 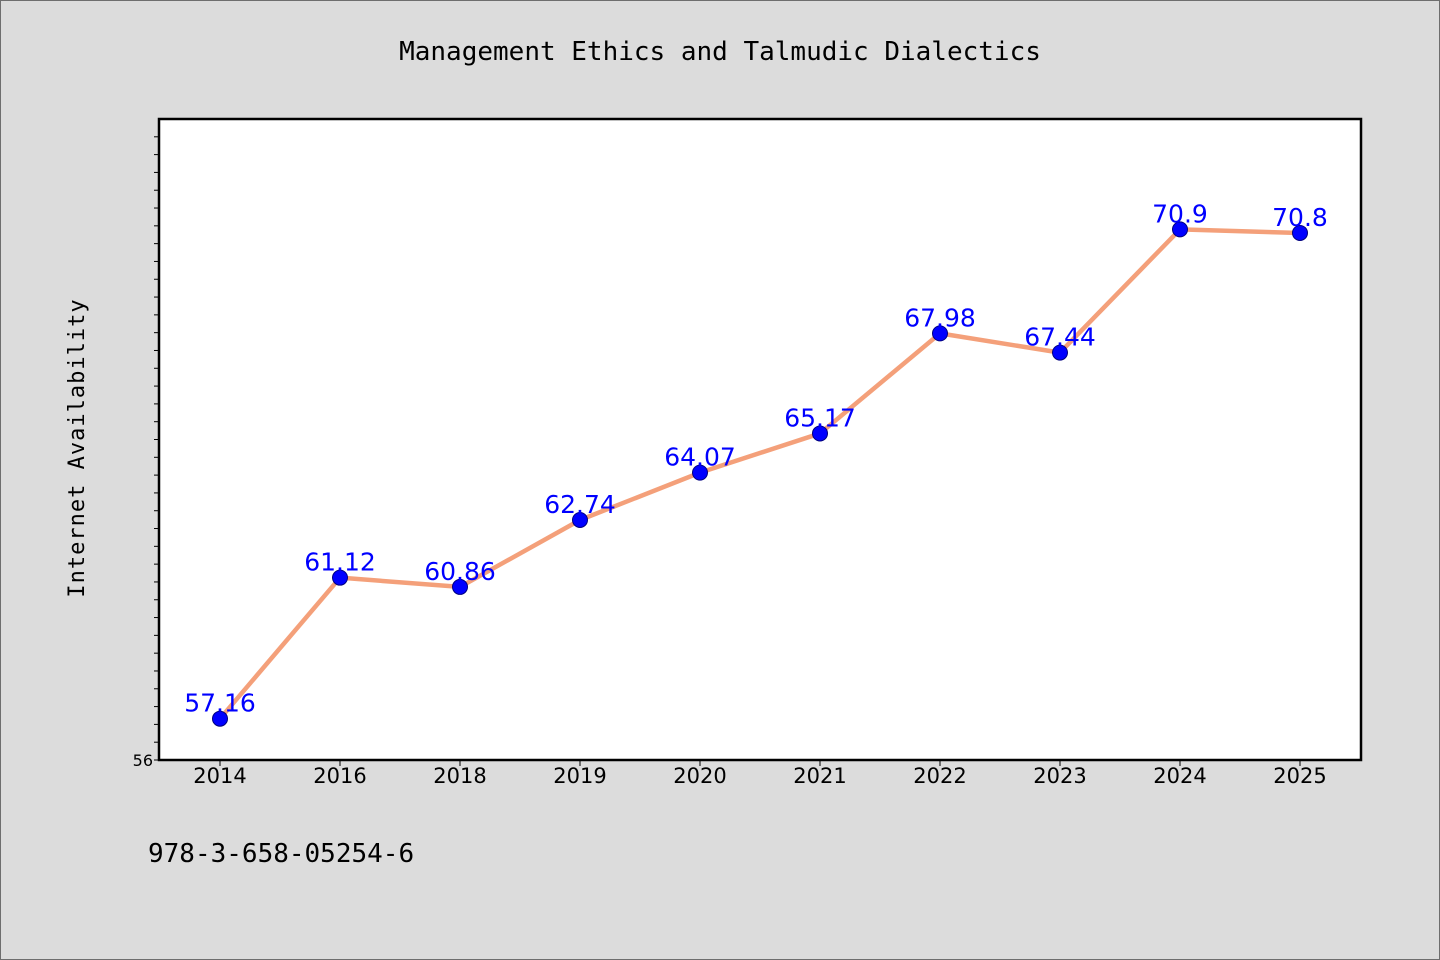 I want to click on x-tick-label: 2021, so click(x=819, y=776).